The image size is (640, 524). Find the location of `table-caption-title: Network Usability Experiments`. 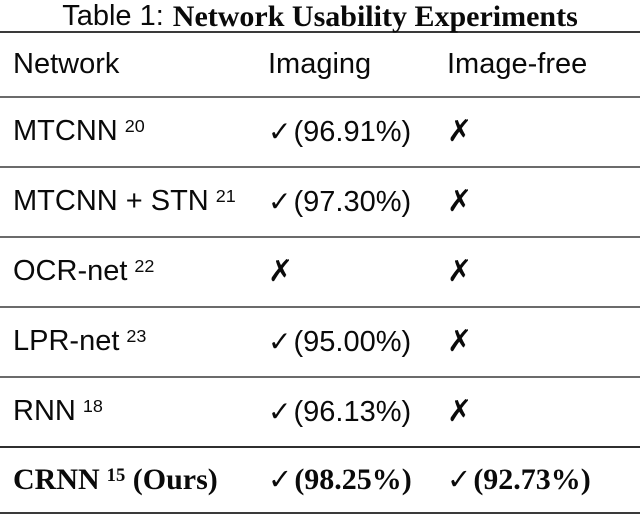

table-caption-title: Network Usability Experiments is located at coordinates (375, 16).